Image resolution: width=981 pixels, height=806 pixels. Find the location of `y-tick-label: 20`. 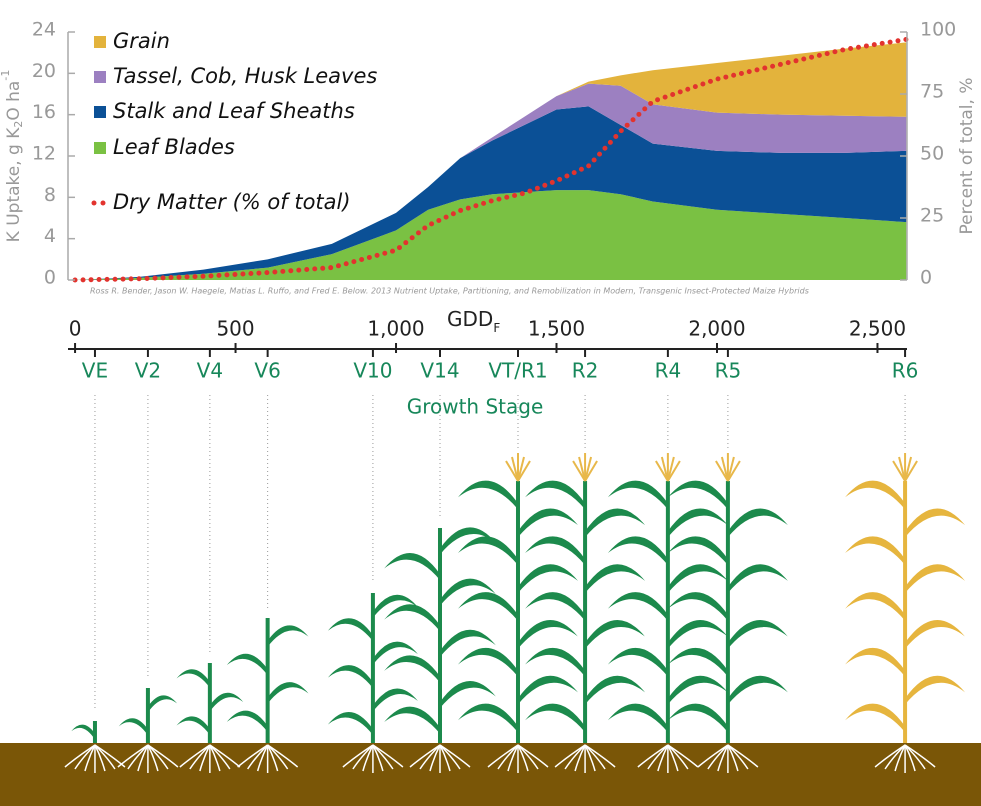

y-tick-label: 20 is located at coordinates (44, 71).